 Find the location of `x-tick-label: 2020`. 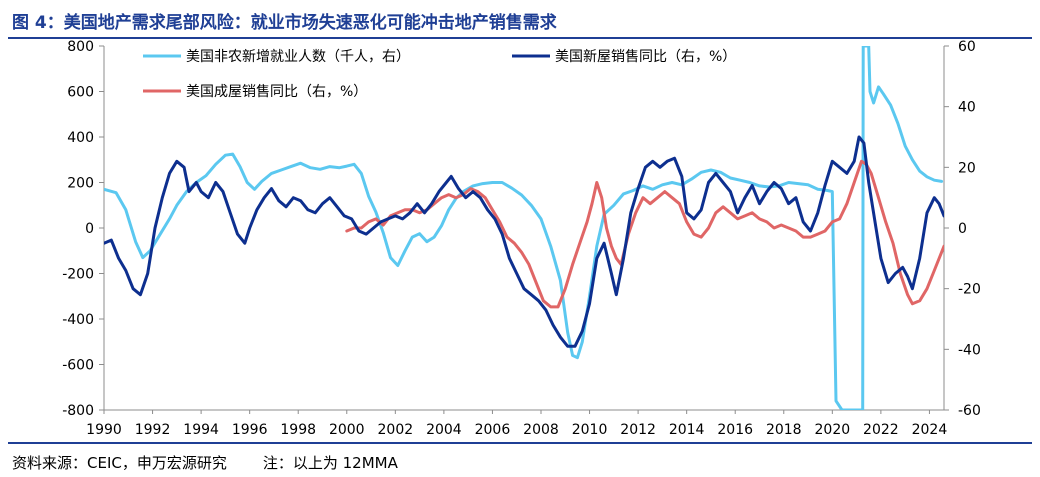

x-tick-label: 2020 is located at coordinates (833, 430).